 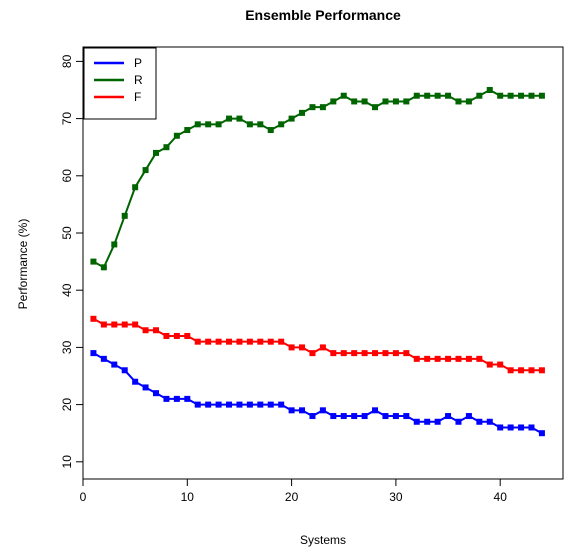 I want to click on legend-label-f: F, so click(x=137, y=97).